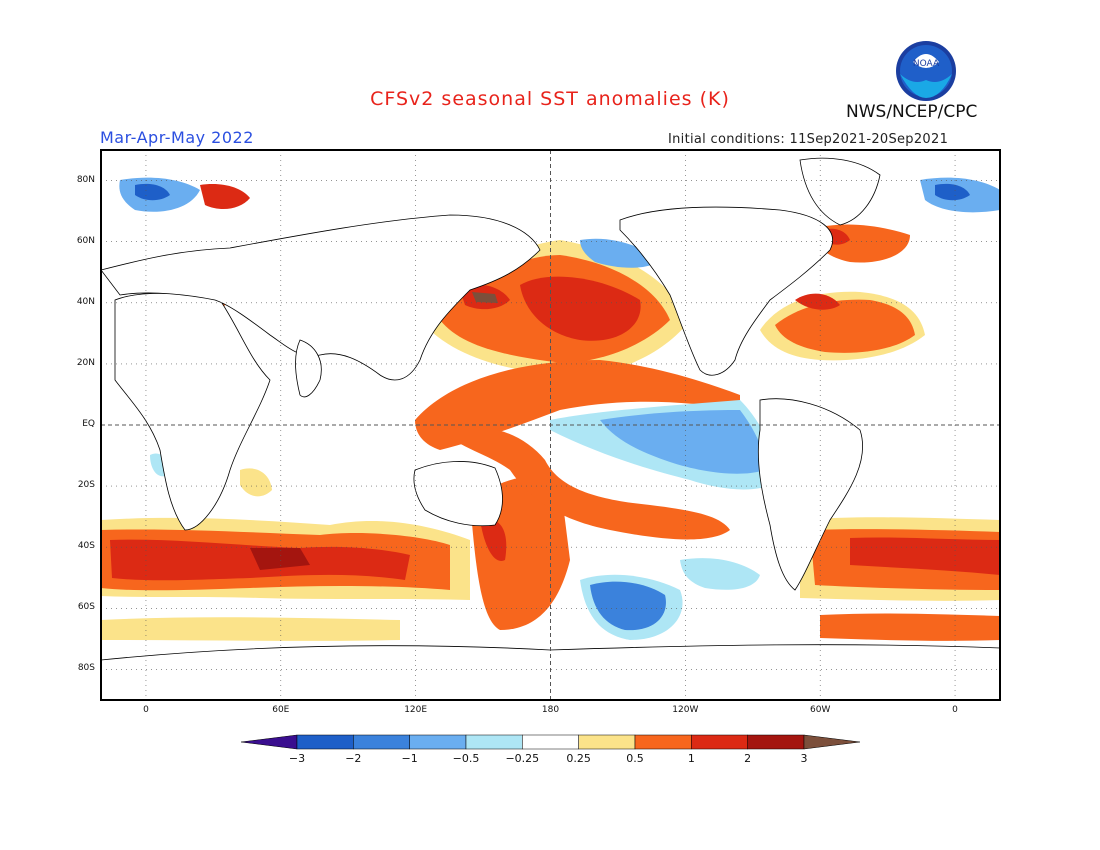 This screenshot has height=850, width=1100. I want to click on colorbar-tick-label: 0.25, so click(578, 758).